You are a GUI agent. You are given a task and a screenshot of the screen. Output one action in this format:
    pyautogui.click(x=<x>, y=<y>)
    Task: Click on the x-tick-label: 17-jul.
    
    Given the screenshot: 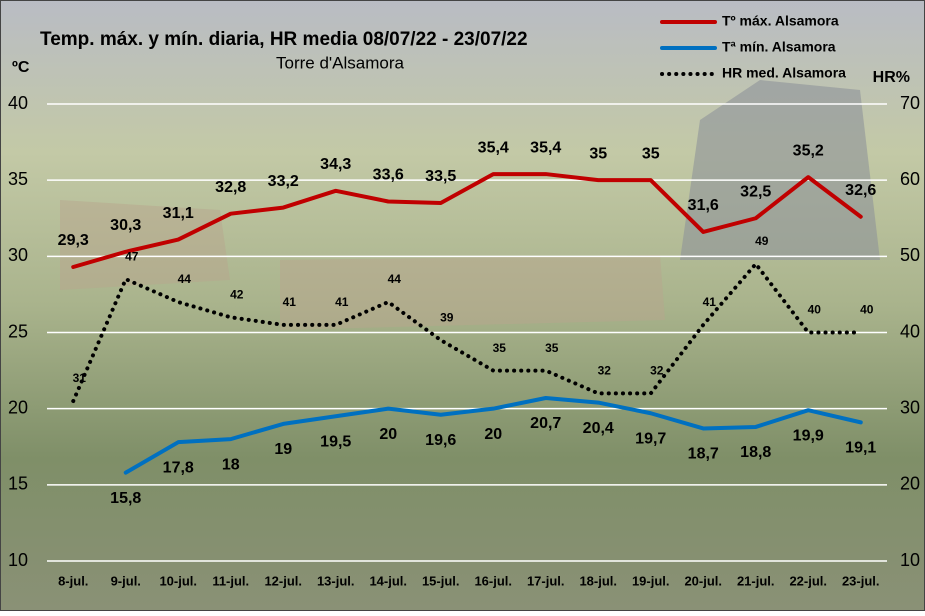 What is the action you would take?
    pyautogui.click(x=546, y=580)
    